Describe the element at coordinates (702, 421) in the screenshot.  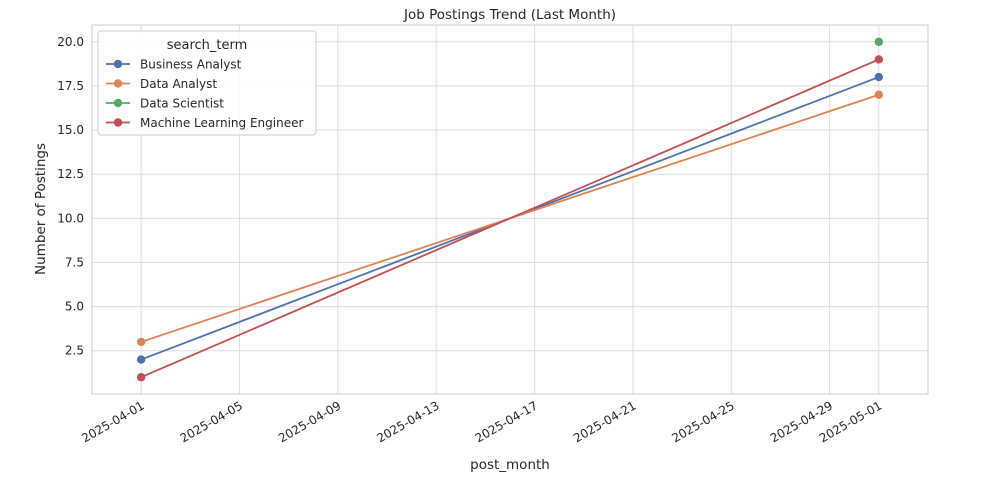
I see `x-tick-label: 2025-04-25` at that location.